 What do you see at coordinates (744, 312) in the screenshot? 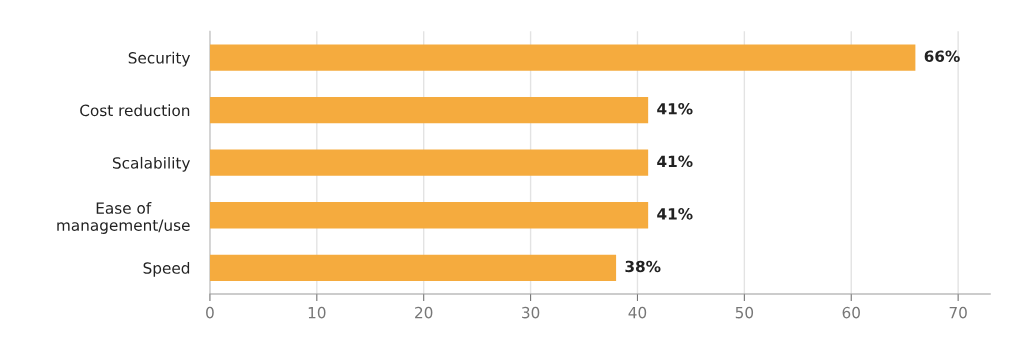
I see `x-tick-label: 50` at bounding box center [744, 312].